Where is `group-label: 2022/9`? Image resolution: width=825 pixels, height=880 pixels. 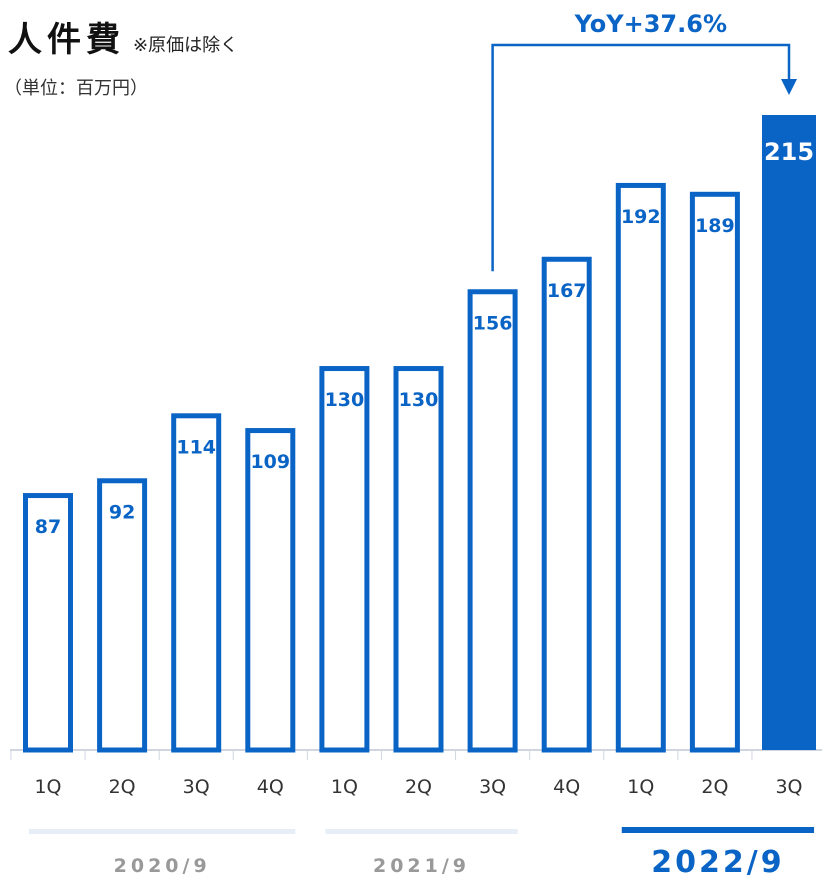 group-label: 2022/9 is located at coordinates (717, 862).